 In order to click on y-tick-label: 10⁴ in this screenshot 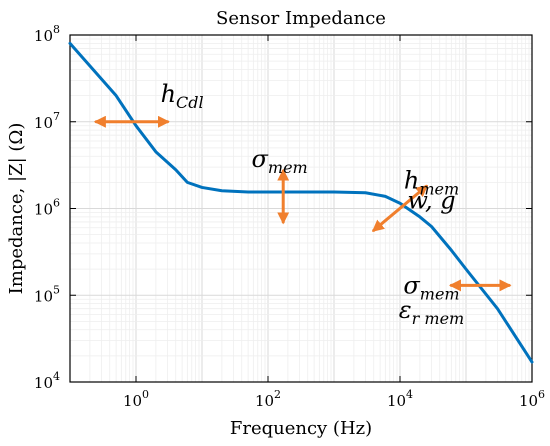, I will do `click(47, 381)`.